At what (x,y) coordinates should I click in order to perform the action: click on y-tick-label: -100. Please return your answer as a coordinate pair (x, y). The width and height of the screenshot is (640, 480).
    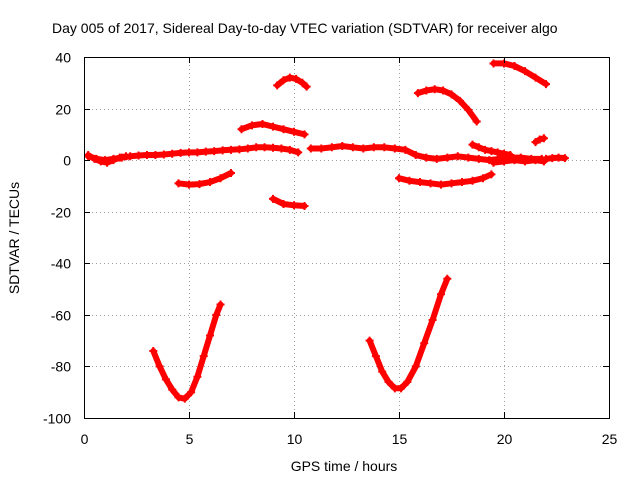
    Looking at the image, I should click on (57, 419).